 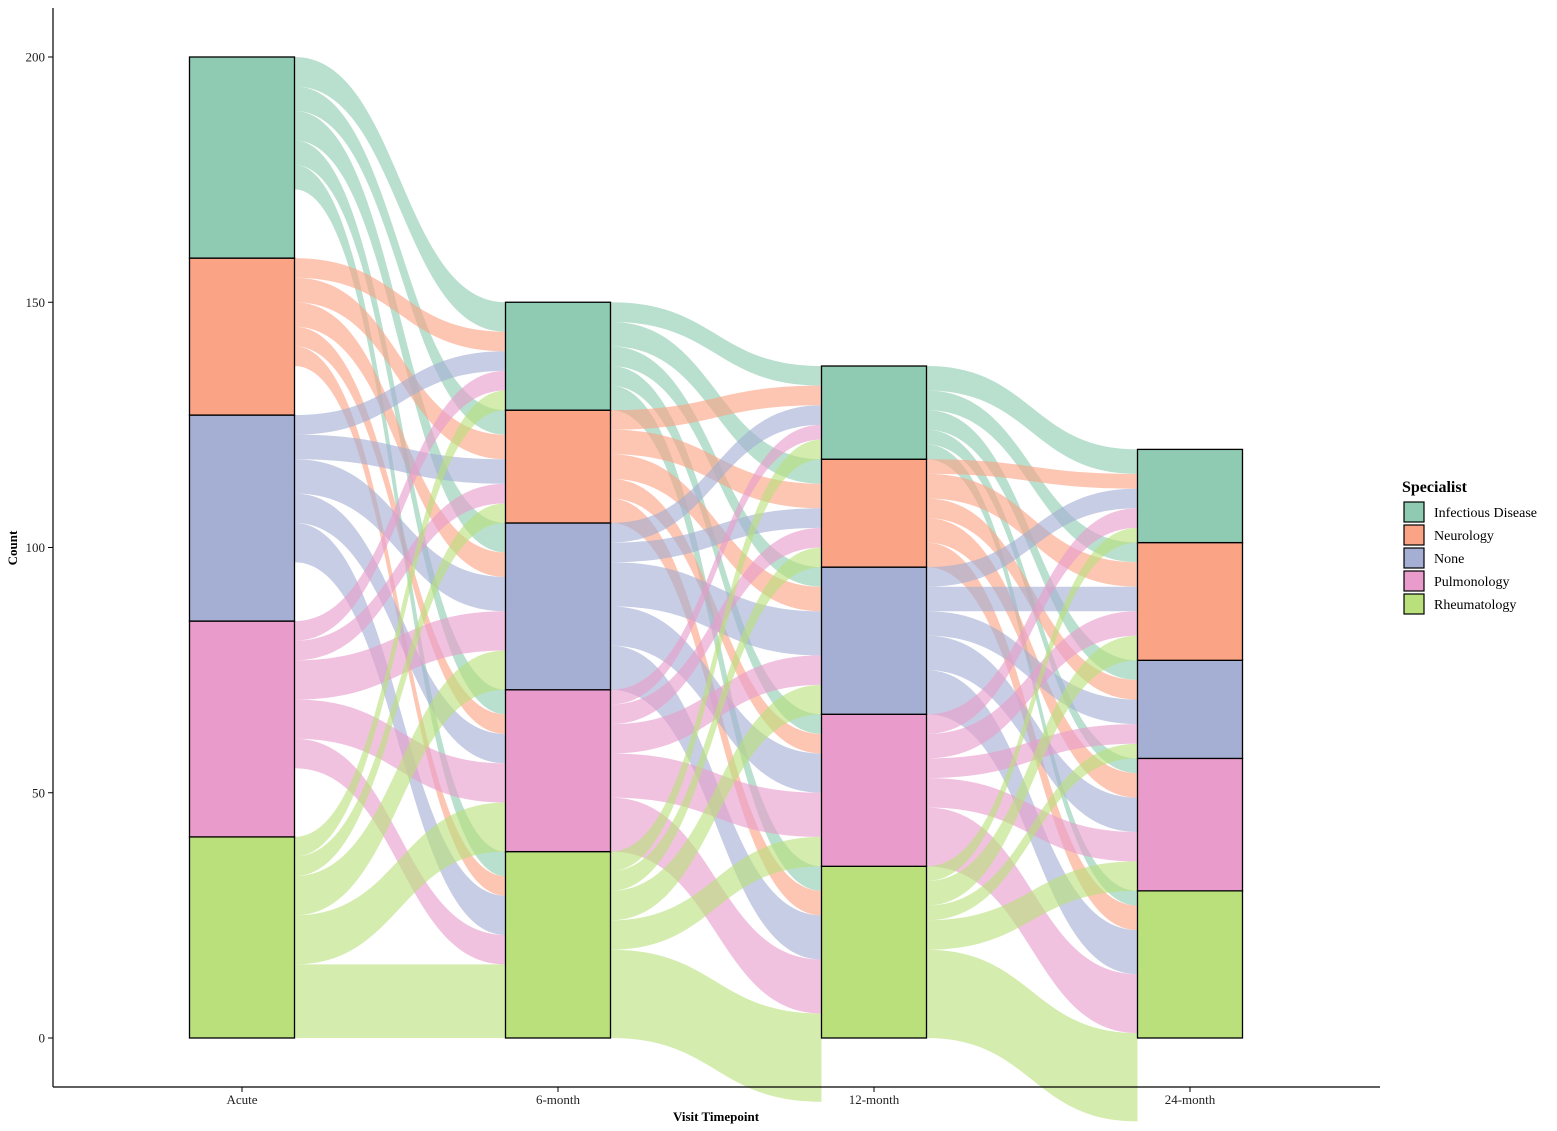 I want to click on legend-label: Pulmonology, so click(x=1471, y=582).